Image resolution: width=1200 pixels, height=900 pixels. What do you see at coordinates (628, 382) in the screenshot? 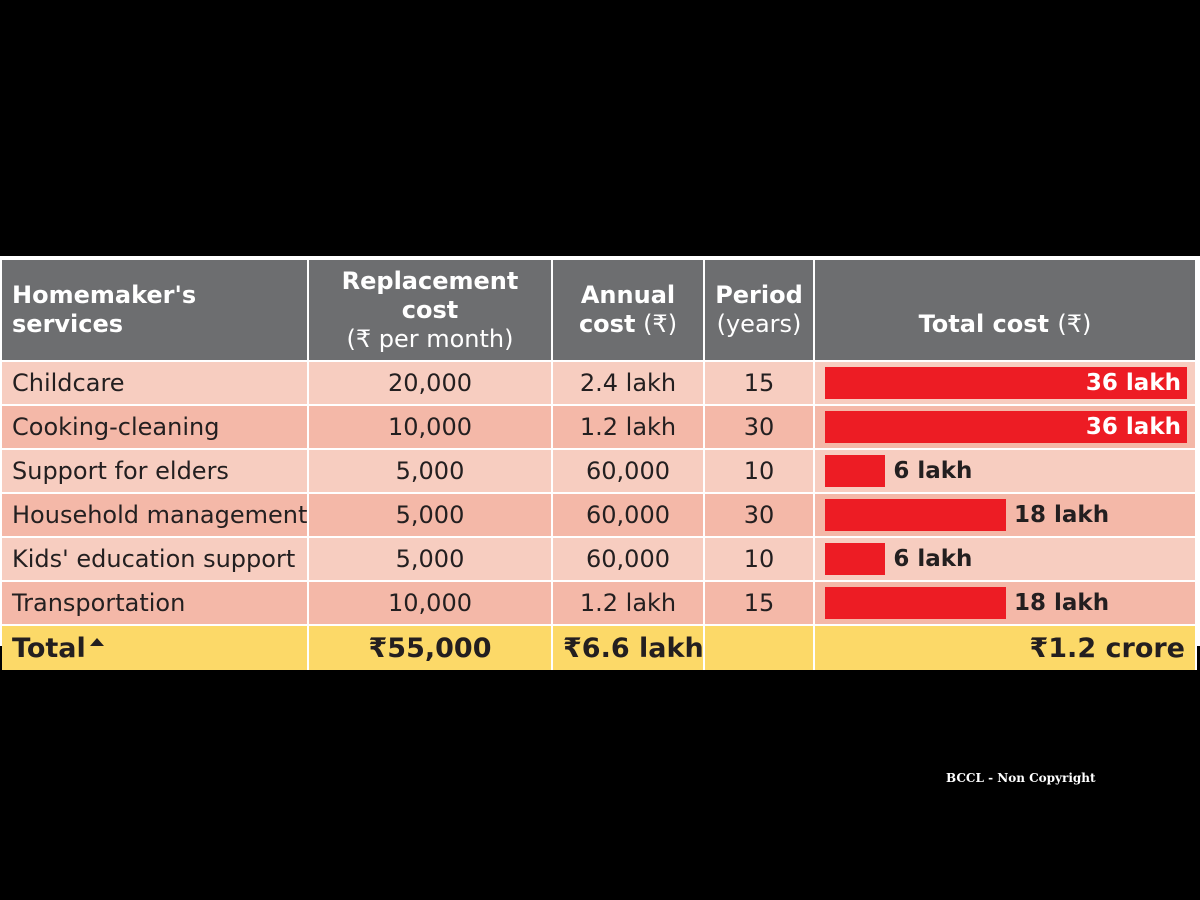
I see `annual-cost-cell: 2.4 lakh` at bounding box center [628, 382].